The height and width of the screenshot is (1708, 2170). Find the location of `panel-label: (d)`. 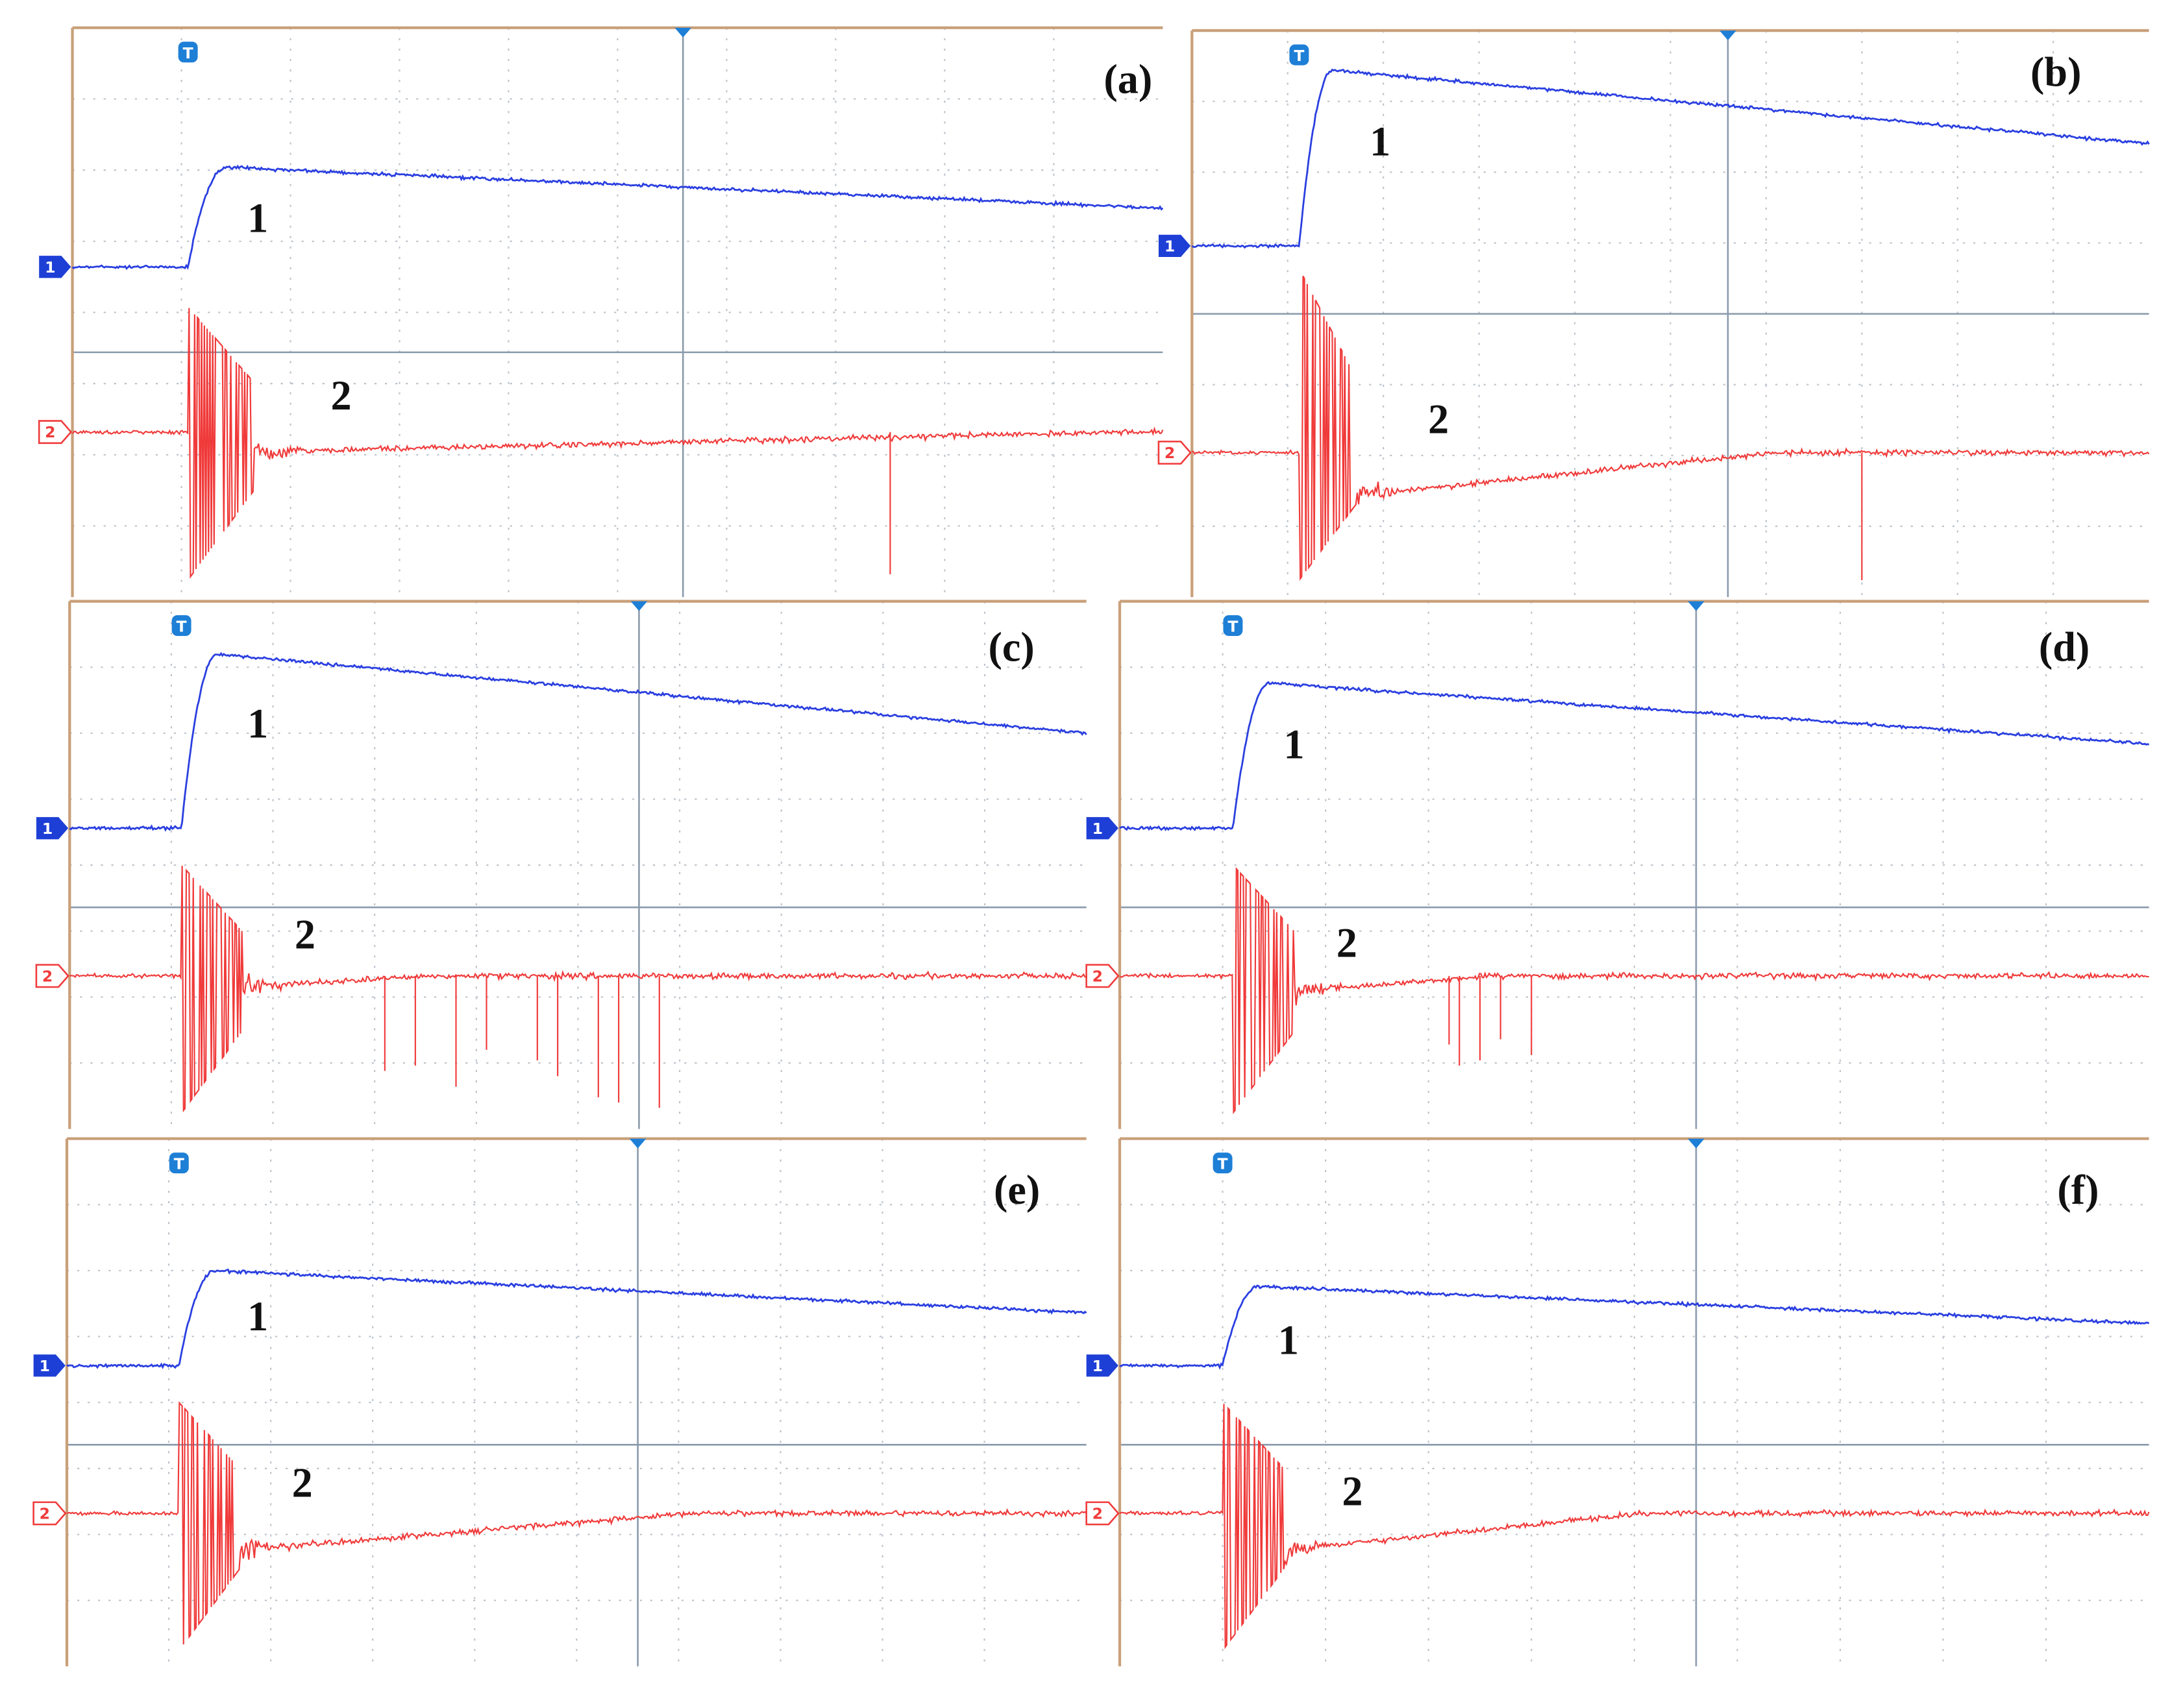

panel-label: (d) is located at coordinates (2064, 647).